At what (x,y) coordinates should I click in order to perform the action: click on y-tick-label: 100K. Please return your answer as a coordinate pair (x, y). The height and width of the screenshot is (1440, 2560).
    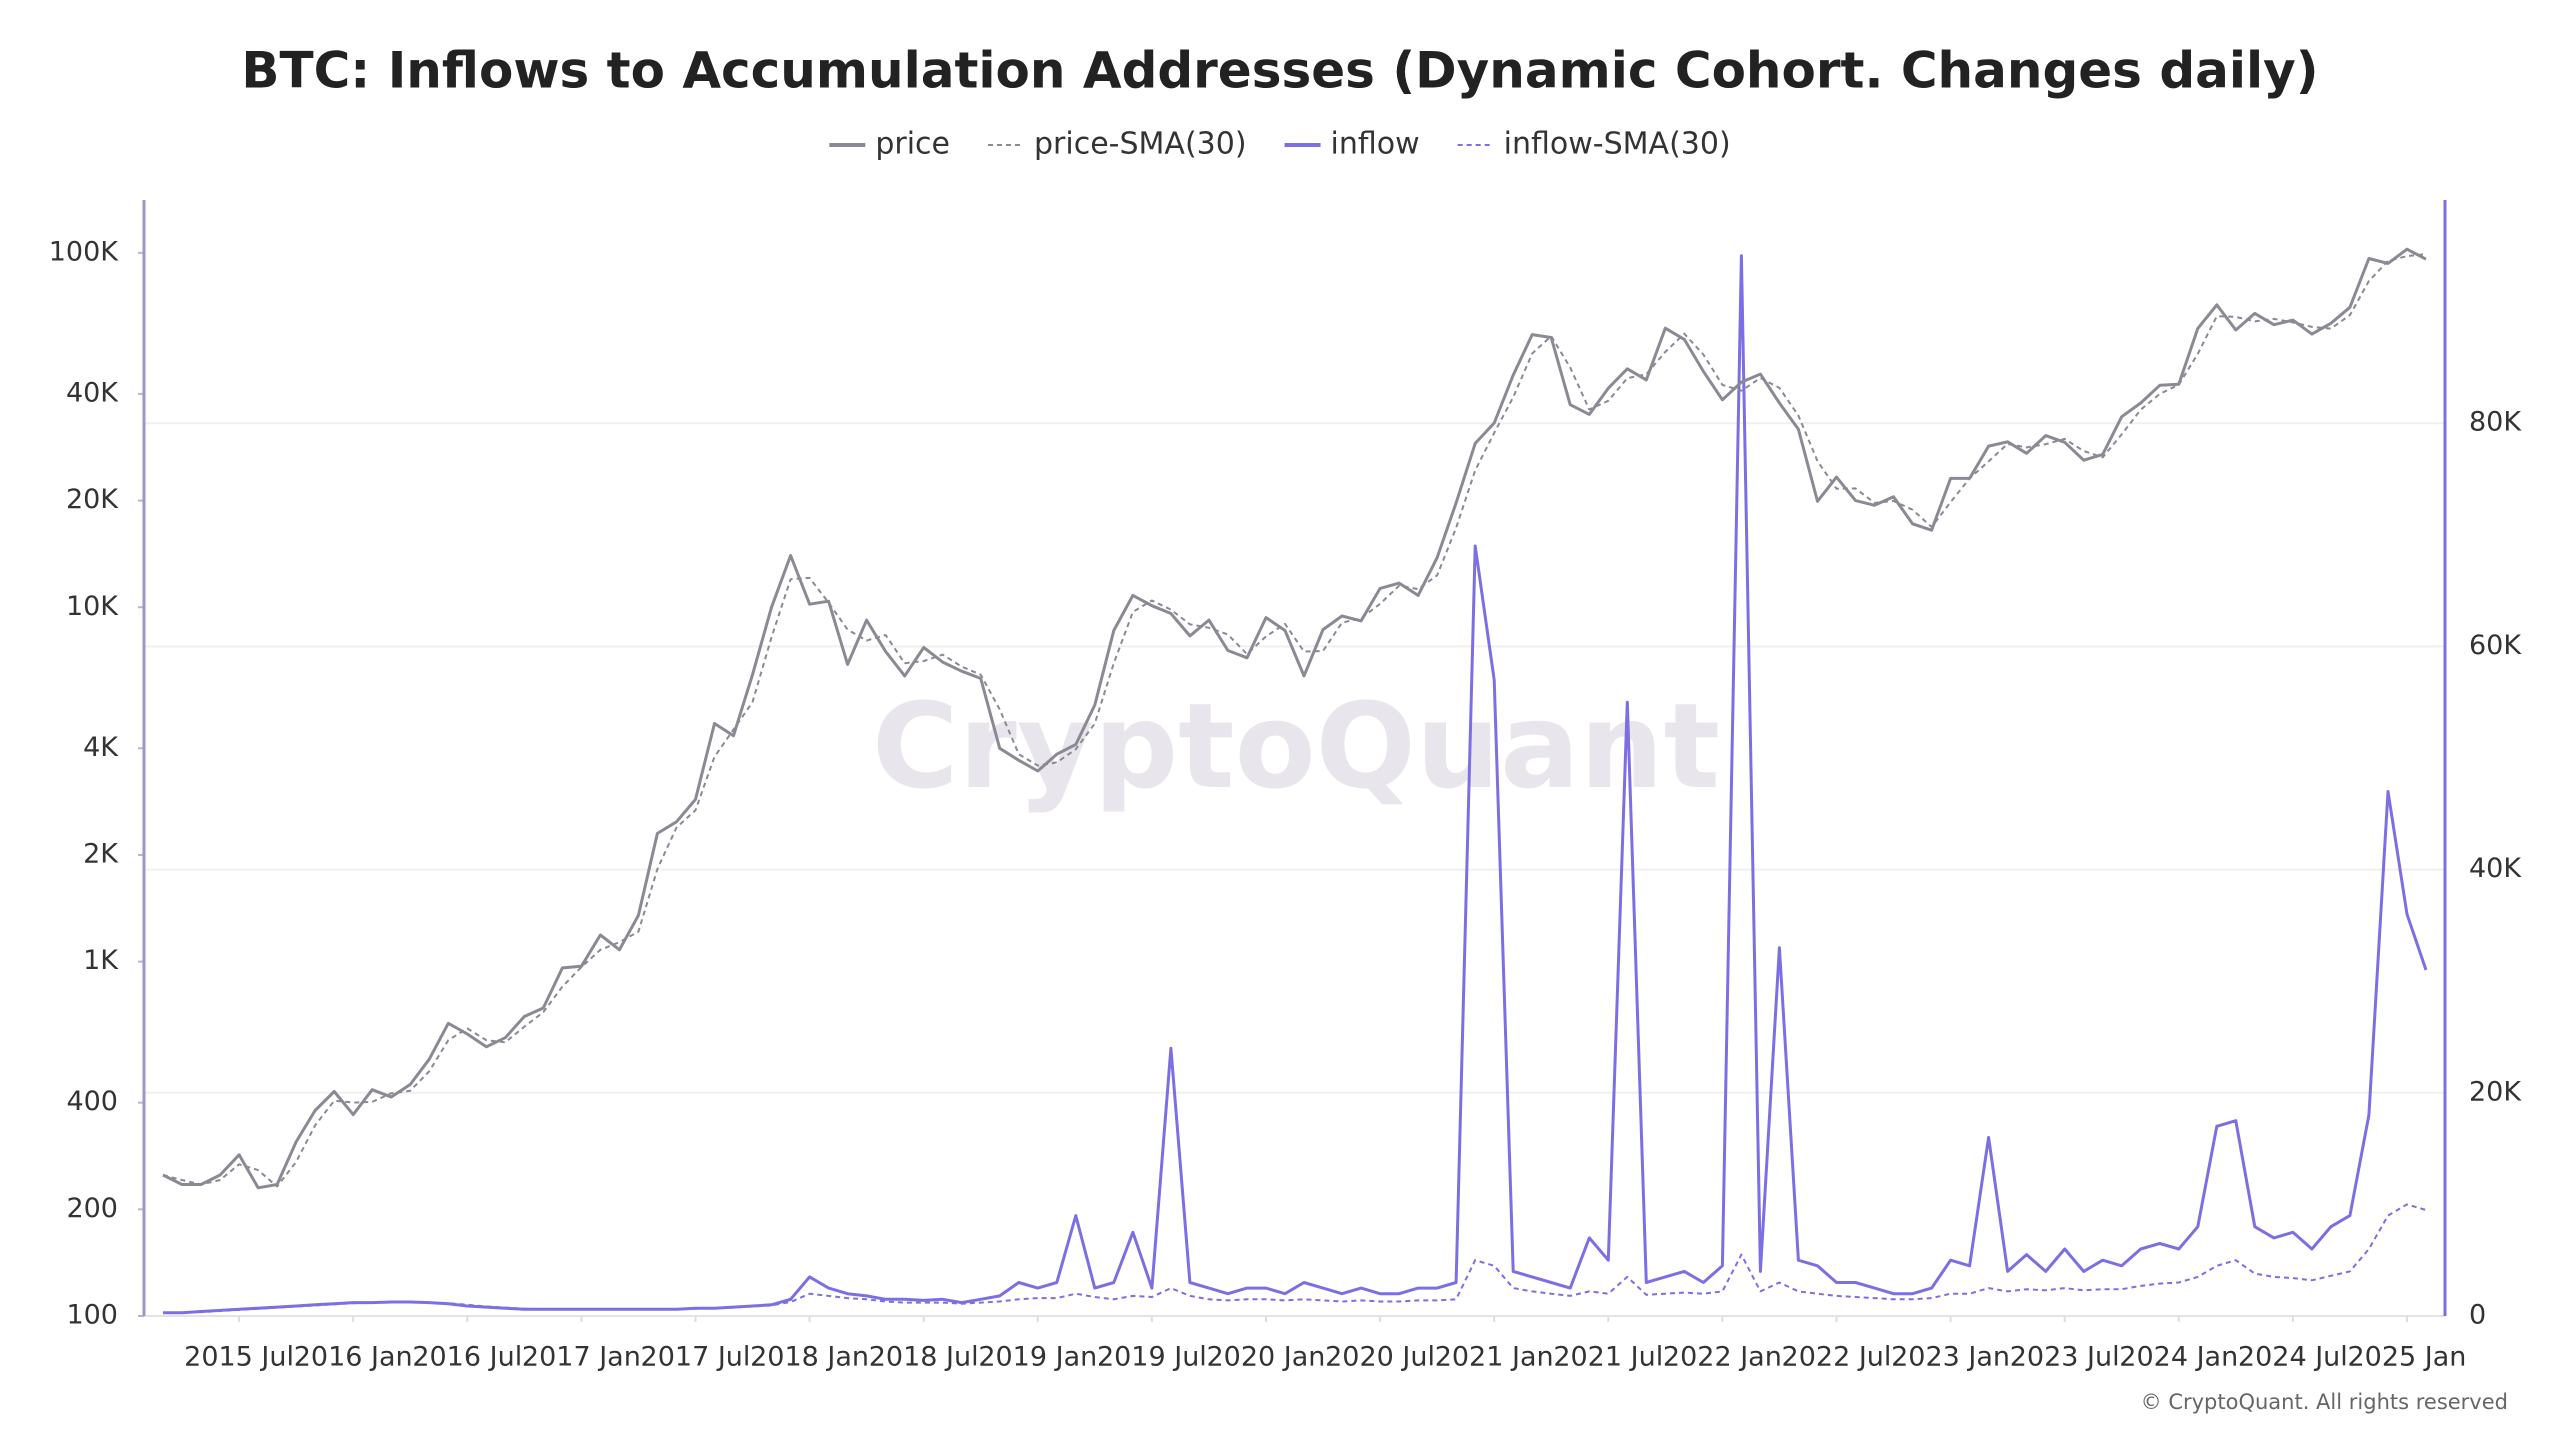
    Looking at the image, I should click on (84, 251).